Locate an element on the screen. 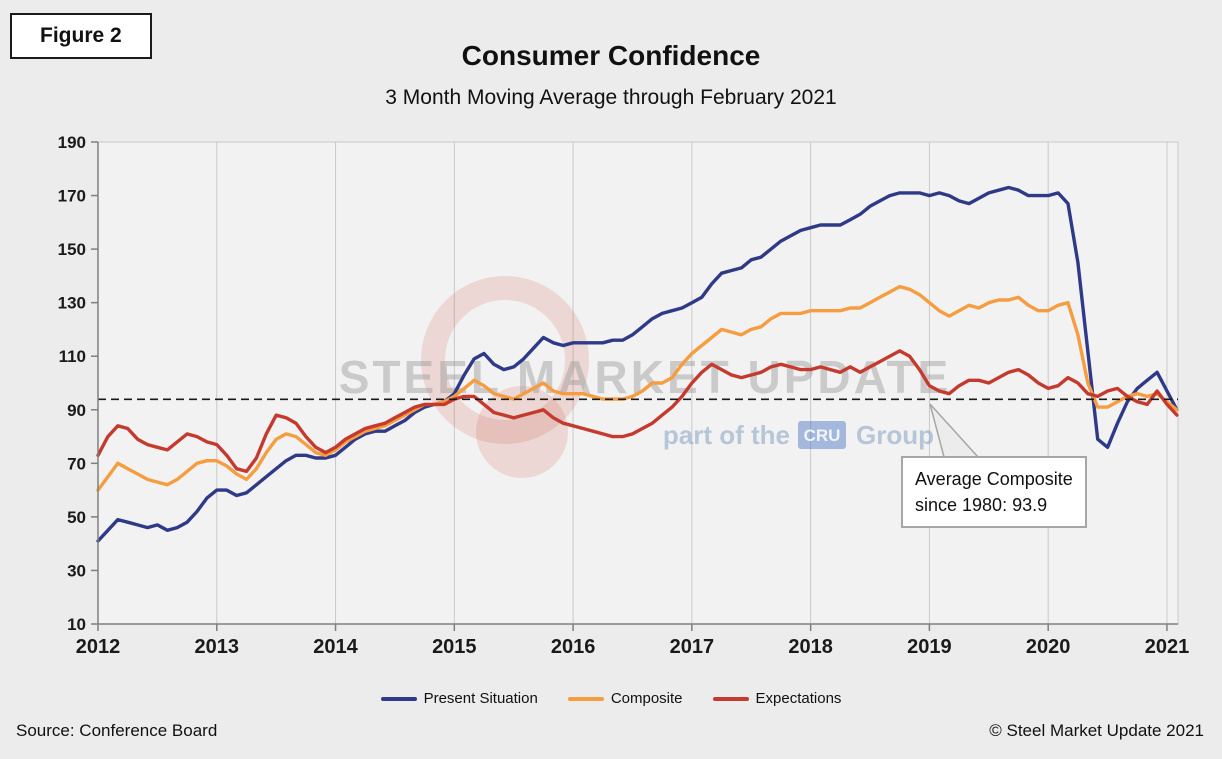 The width and height of the screenshot is (1222, 759). legend-item-composite: Composite is located at coordinates (625, 698).